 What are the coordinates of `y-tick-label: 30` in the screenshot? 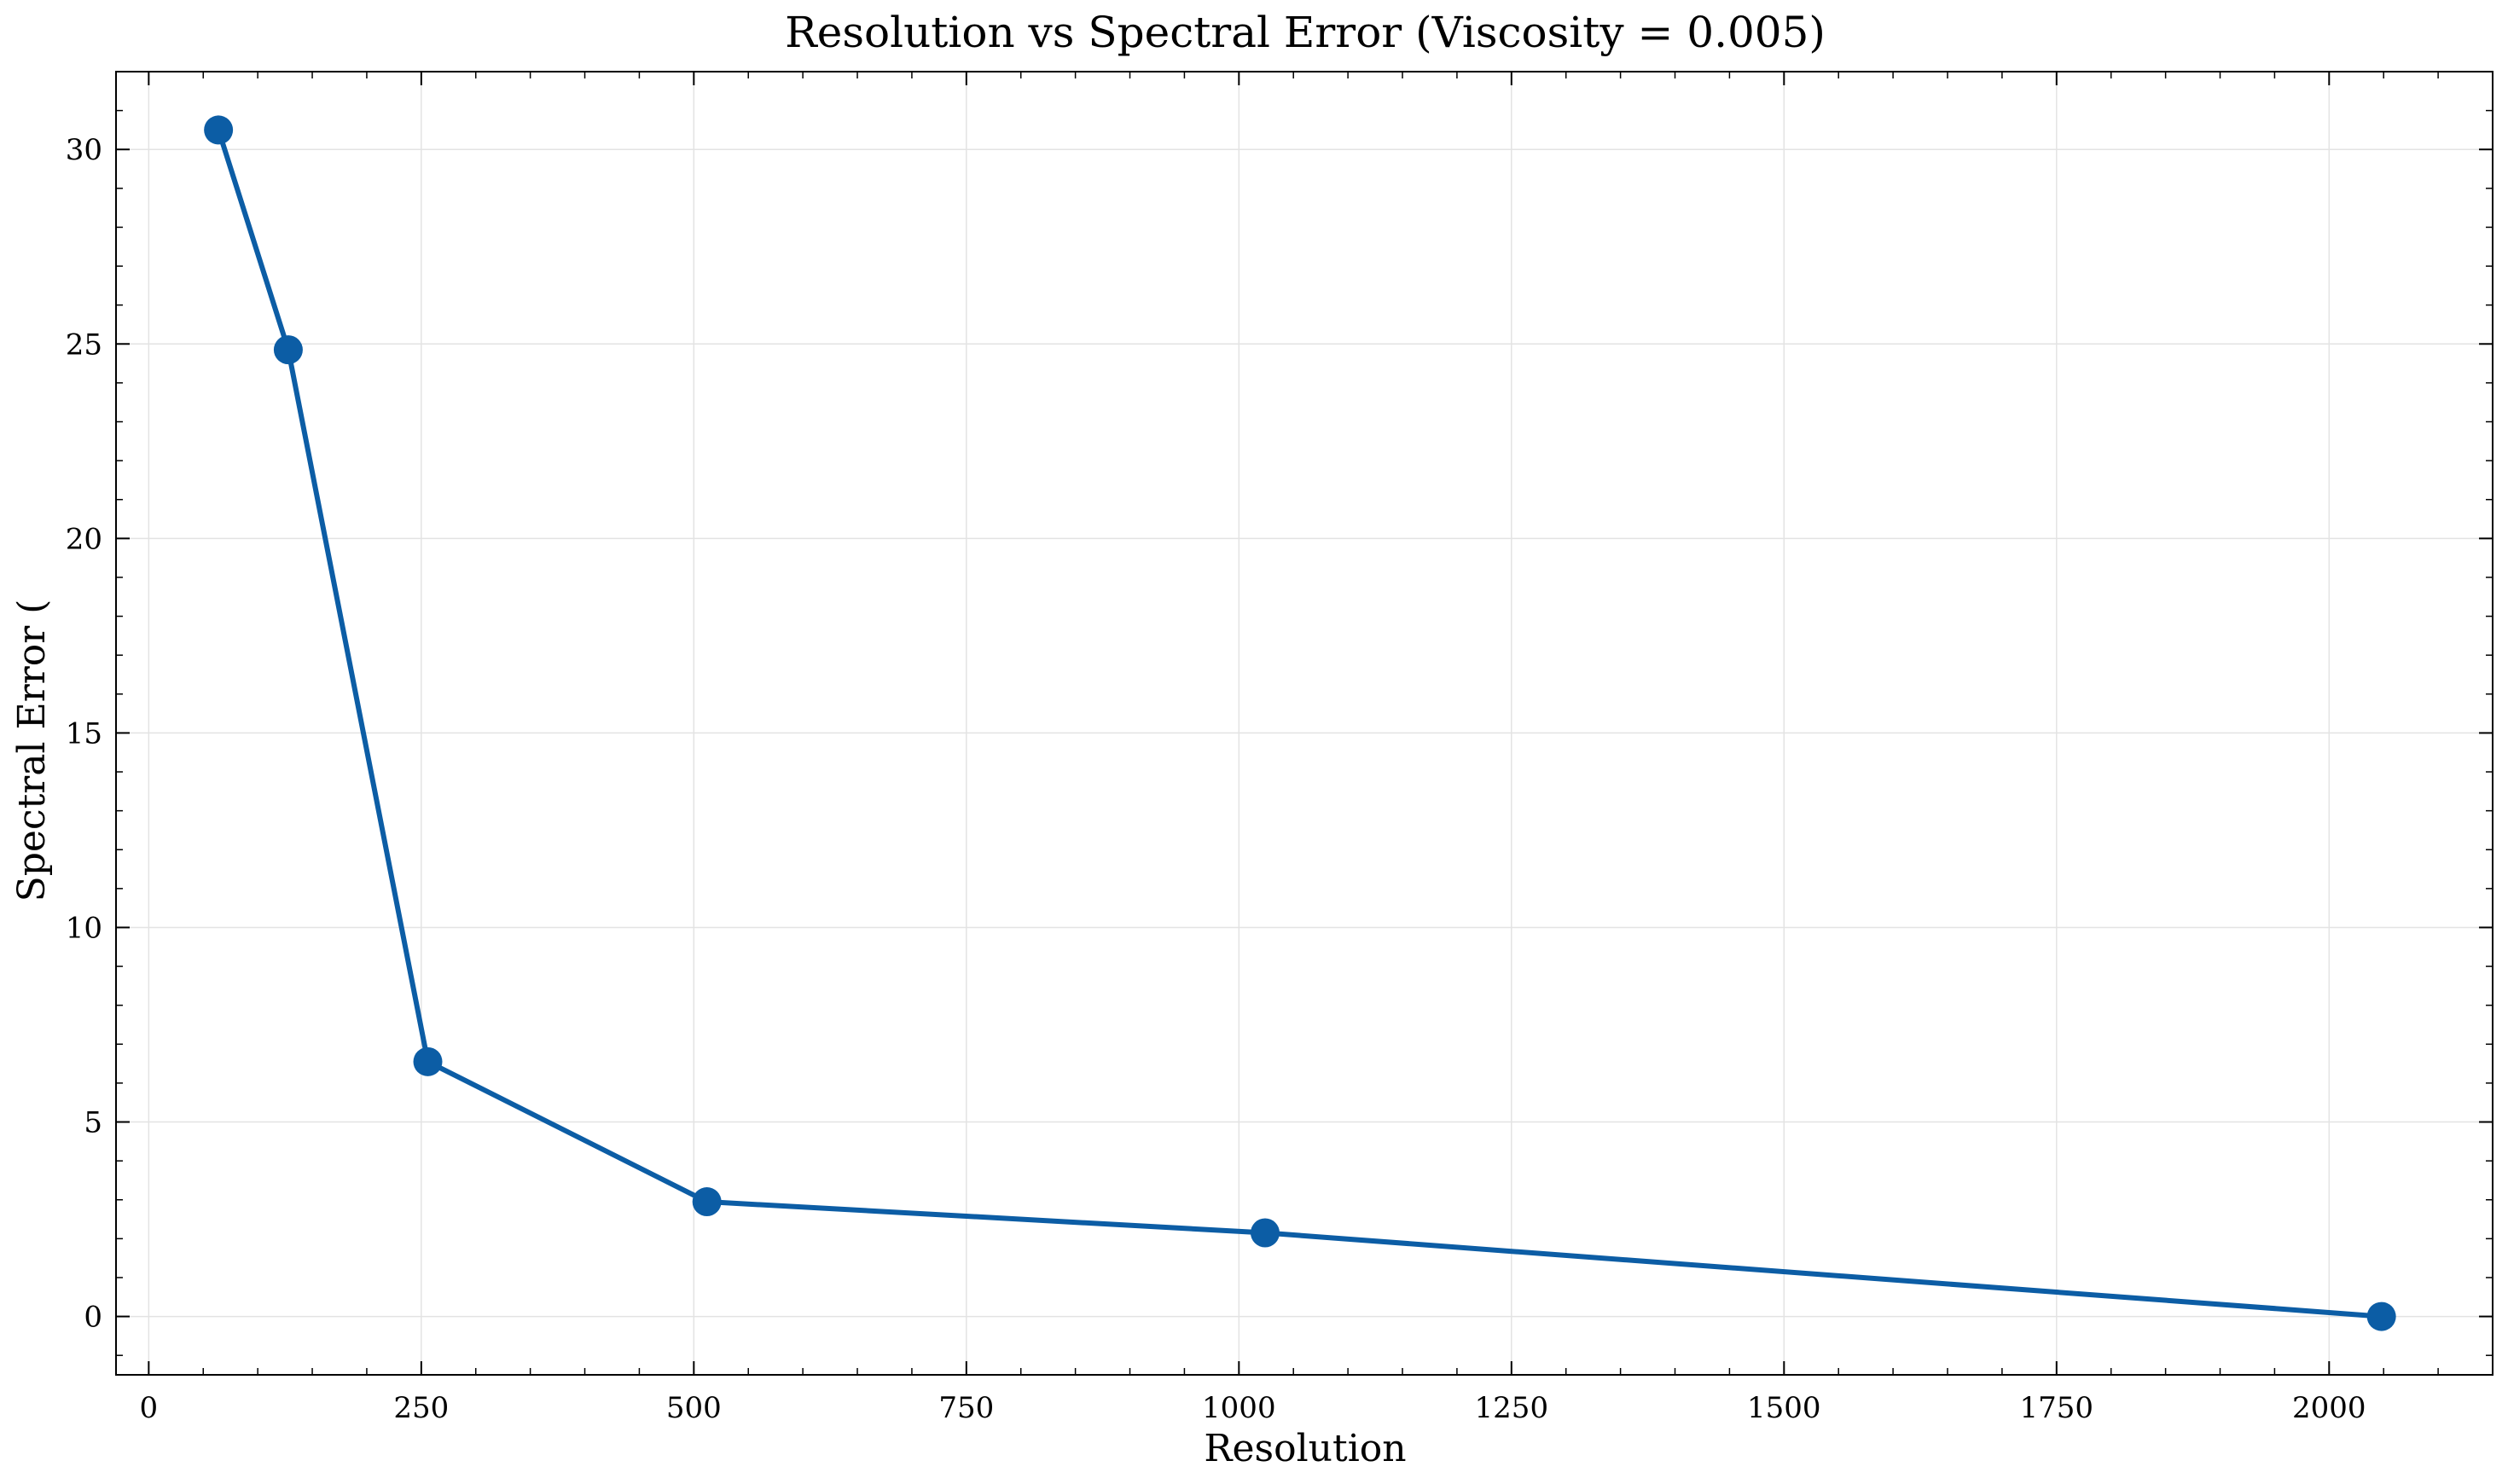 It's located at (84, 150).